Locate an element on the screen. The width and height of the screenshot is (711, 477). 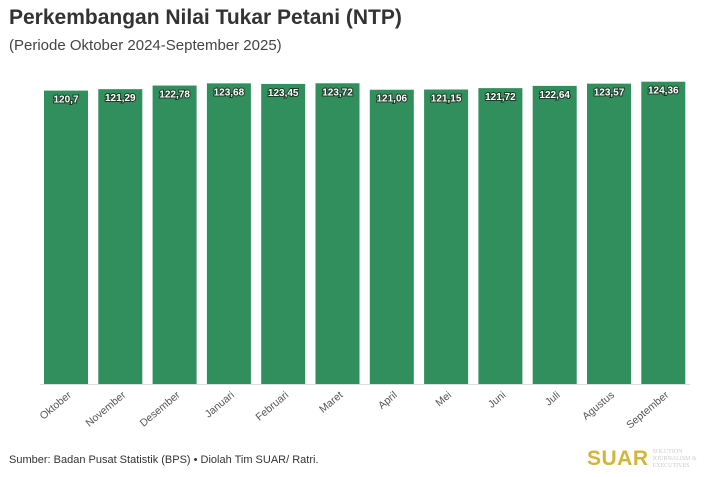
bar-april is located at coordinates (391, 236).